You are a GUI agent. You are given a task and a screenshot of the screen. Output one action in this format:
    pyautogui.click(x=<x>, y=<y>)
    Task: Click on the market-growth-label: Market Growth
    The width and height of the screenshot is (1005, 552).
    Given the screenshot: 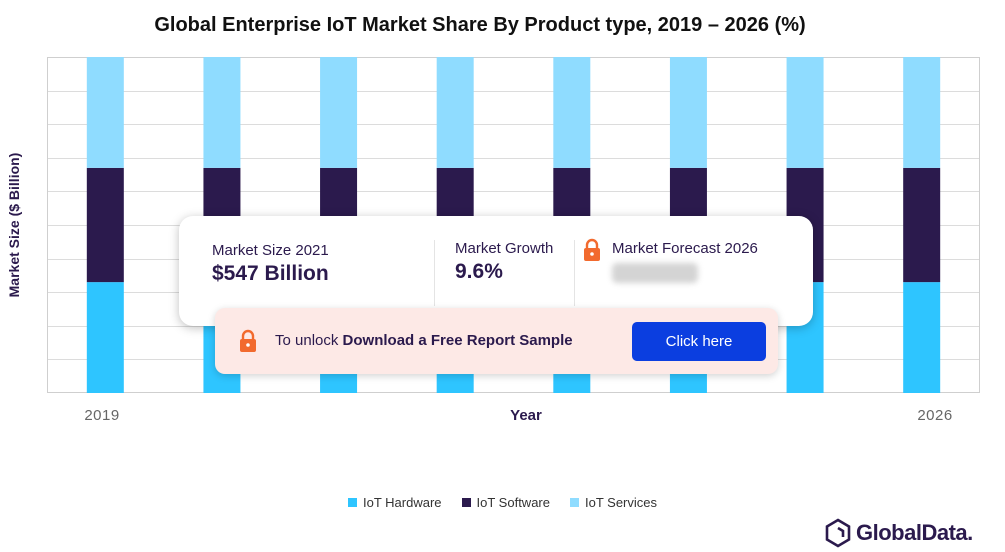 What is the action you would take?
    pyautogui.click(x=504, y=248)
    